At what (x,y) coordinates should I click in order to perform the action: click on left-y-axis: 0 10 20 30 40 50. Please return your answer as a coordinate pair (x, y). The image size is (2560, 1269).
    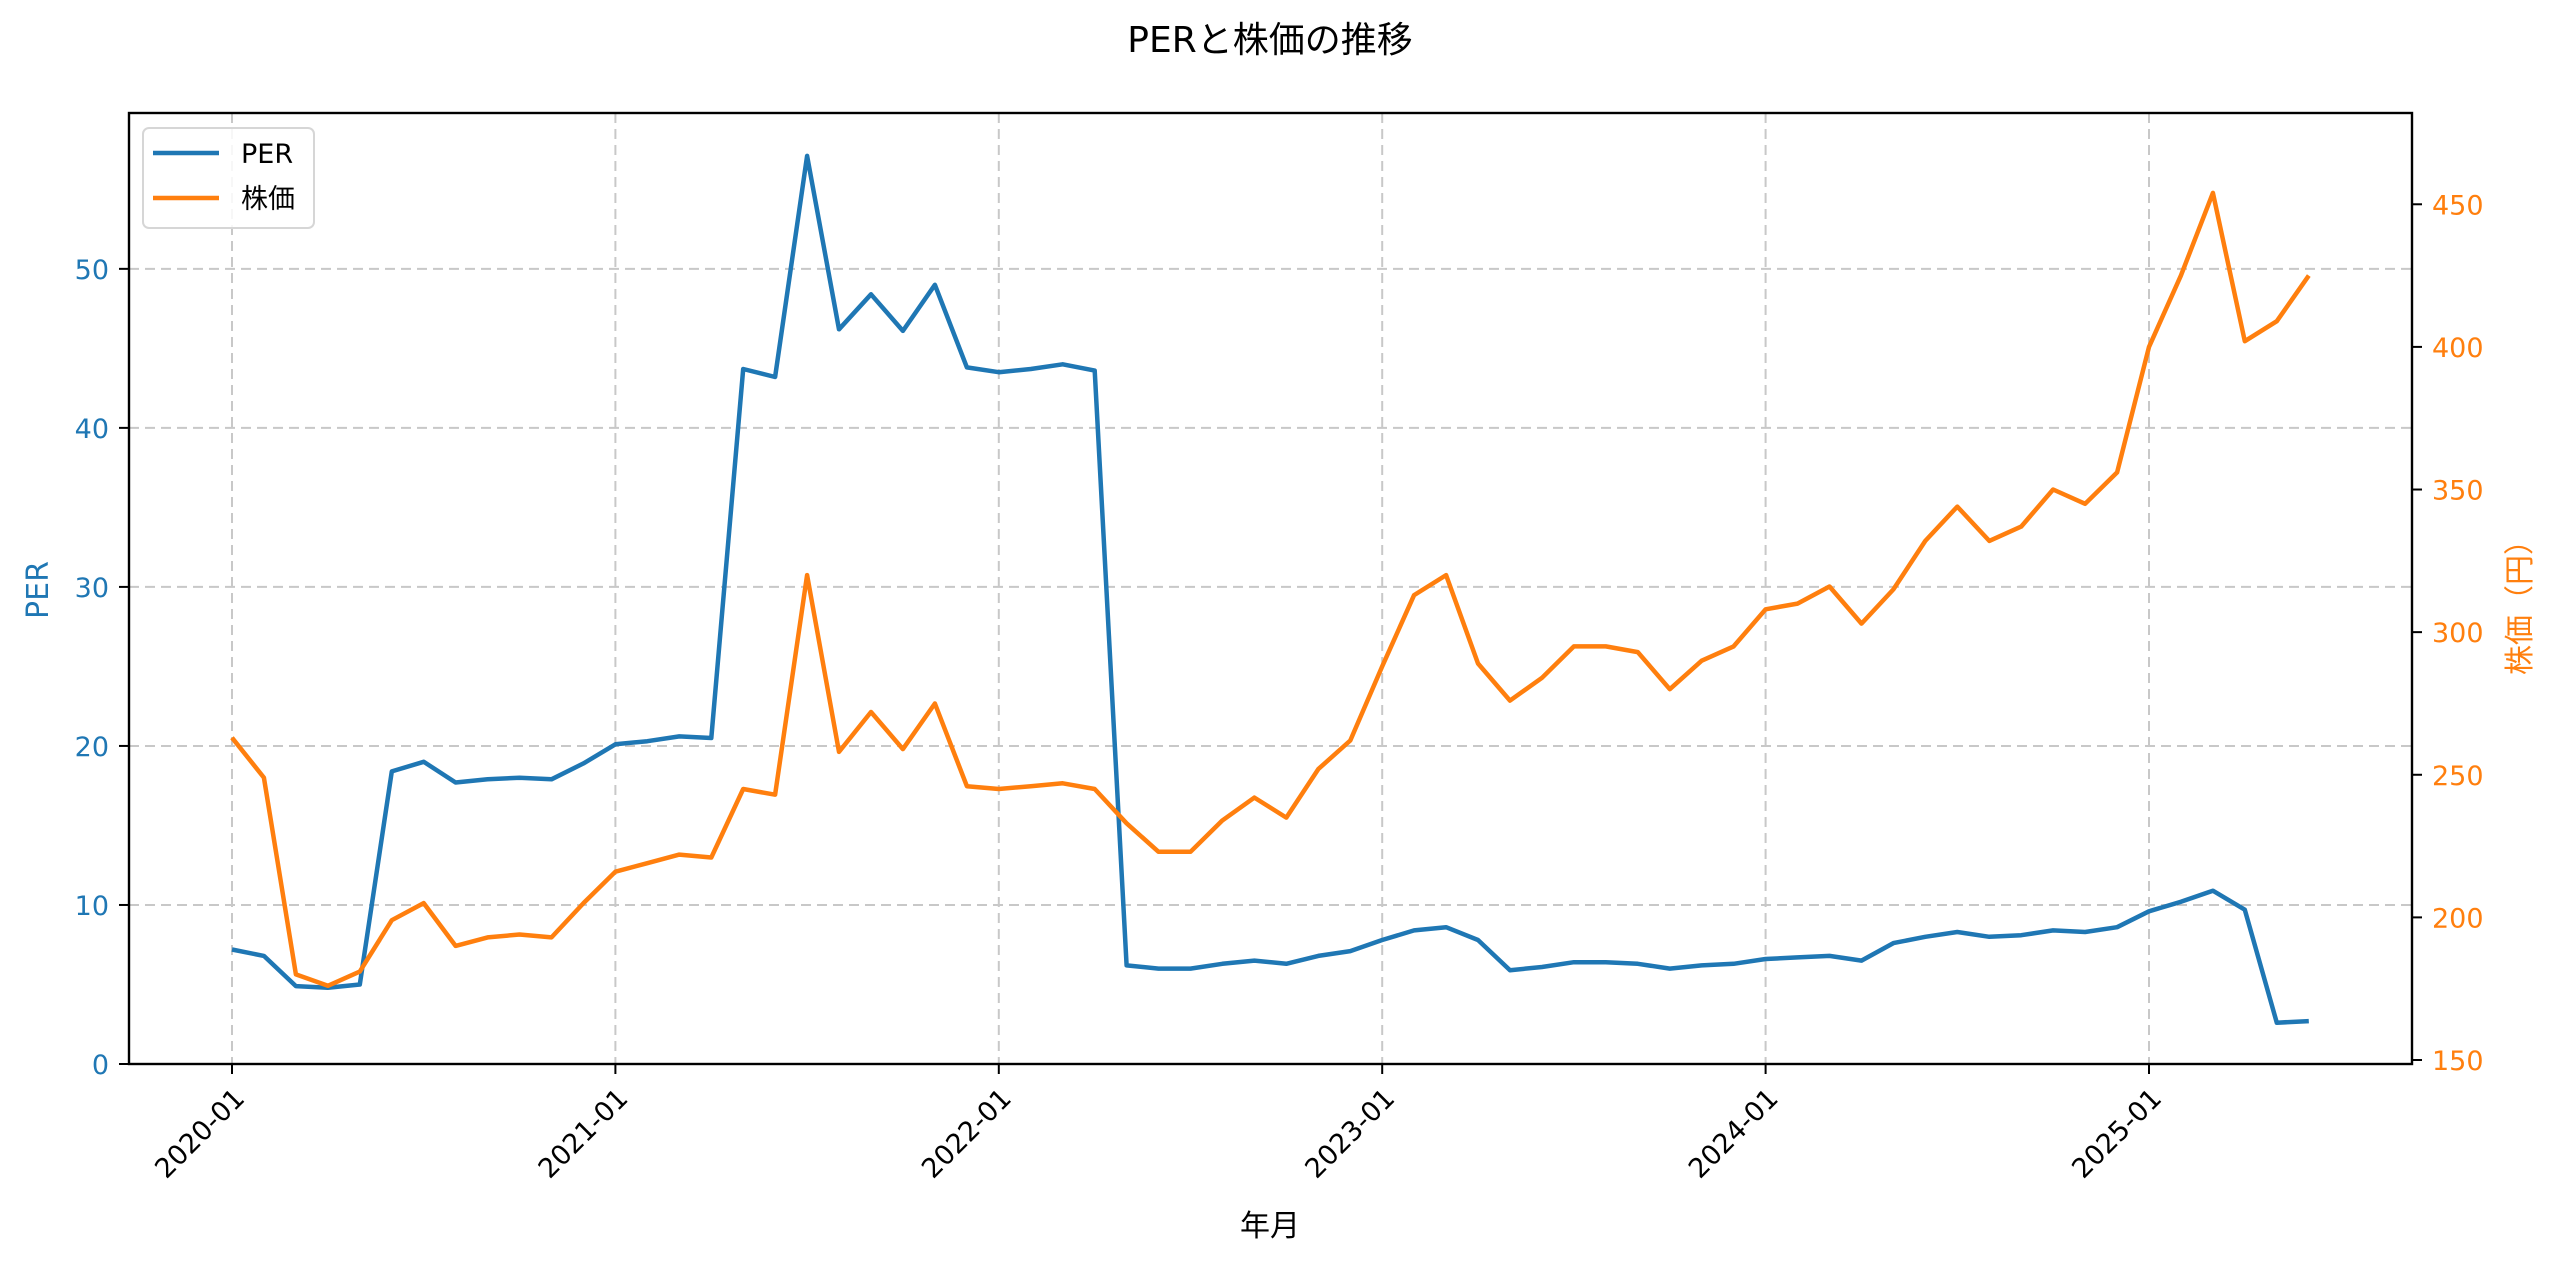
    Looking at the image, I should click on (102, 668).